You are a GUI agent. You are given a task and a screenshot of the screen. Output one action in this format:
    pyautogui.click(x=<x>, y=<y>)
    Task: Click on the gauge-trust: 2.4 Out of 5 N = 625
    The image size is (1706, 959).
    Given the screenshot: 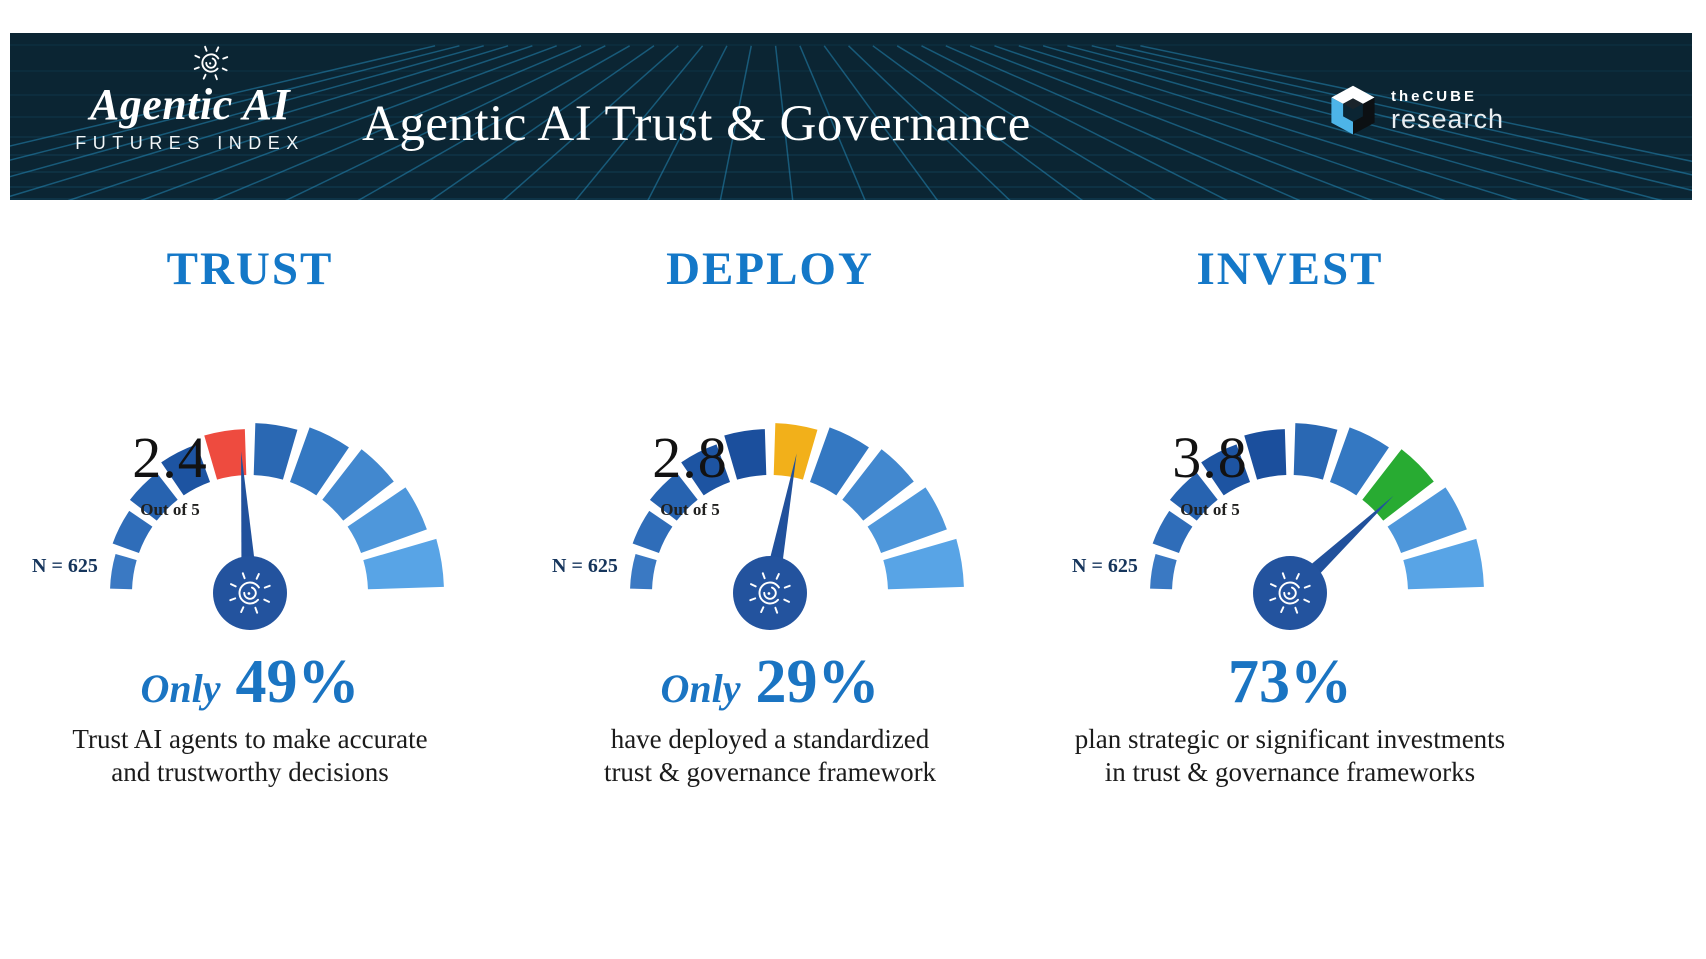 What is the action you would take?
    pyautogui.click(x=250, y=485)
    